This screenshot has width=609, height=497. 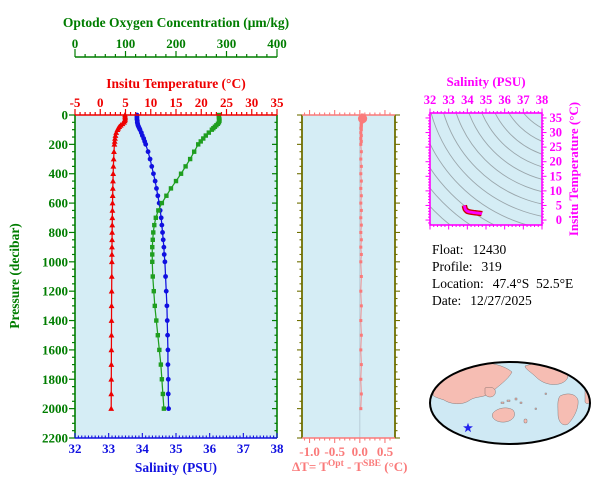 I want to click on ts-temperature-tick-label: 10, so click(x=556, y=191).